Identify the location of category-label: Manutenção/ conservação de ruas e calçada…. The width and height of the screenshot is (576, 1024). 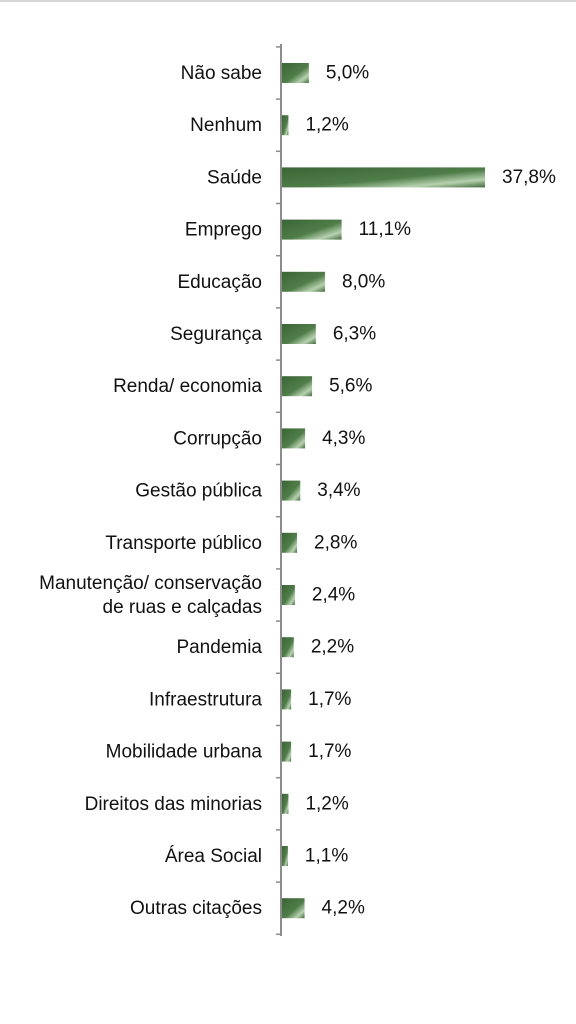
(150, 595).